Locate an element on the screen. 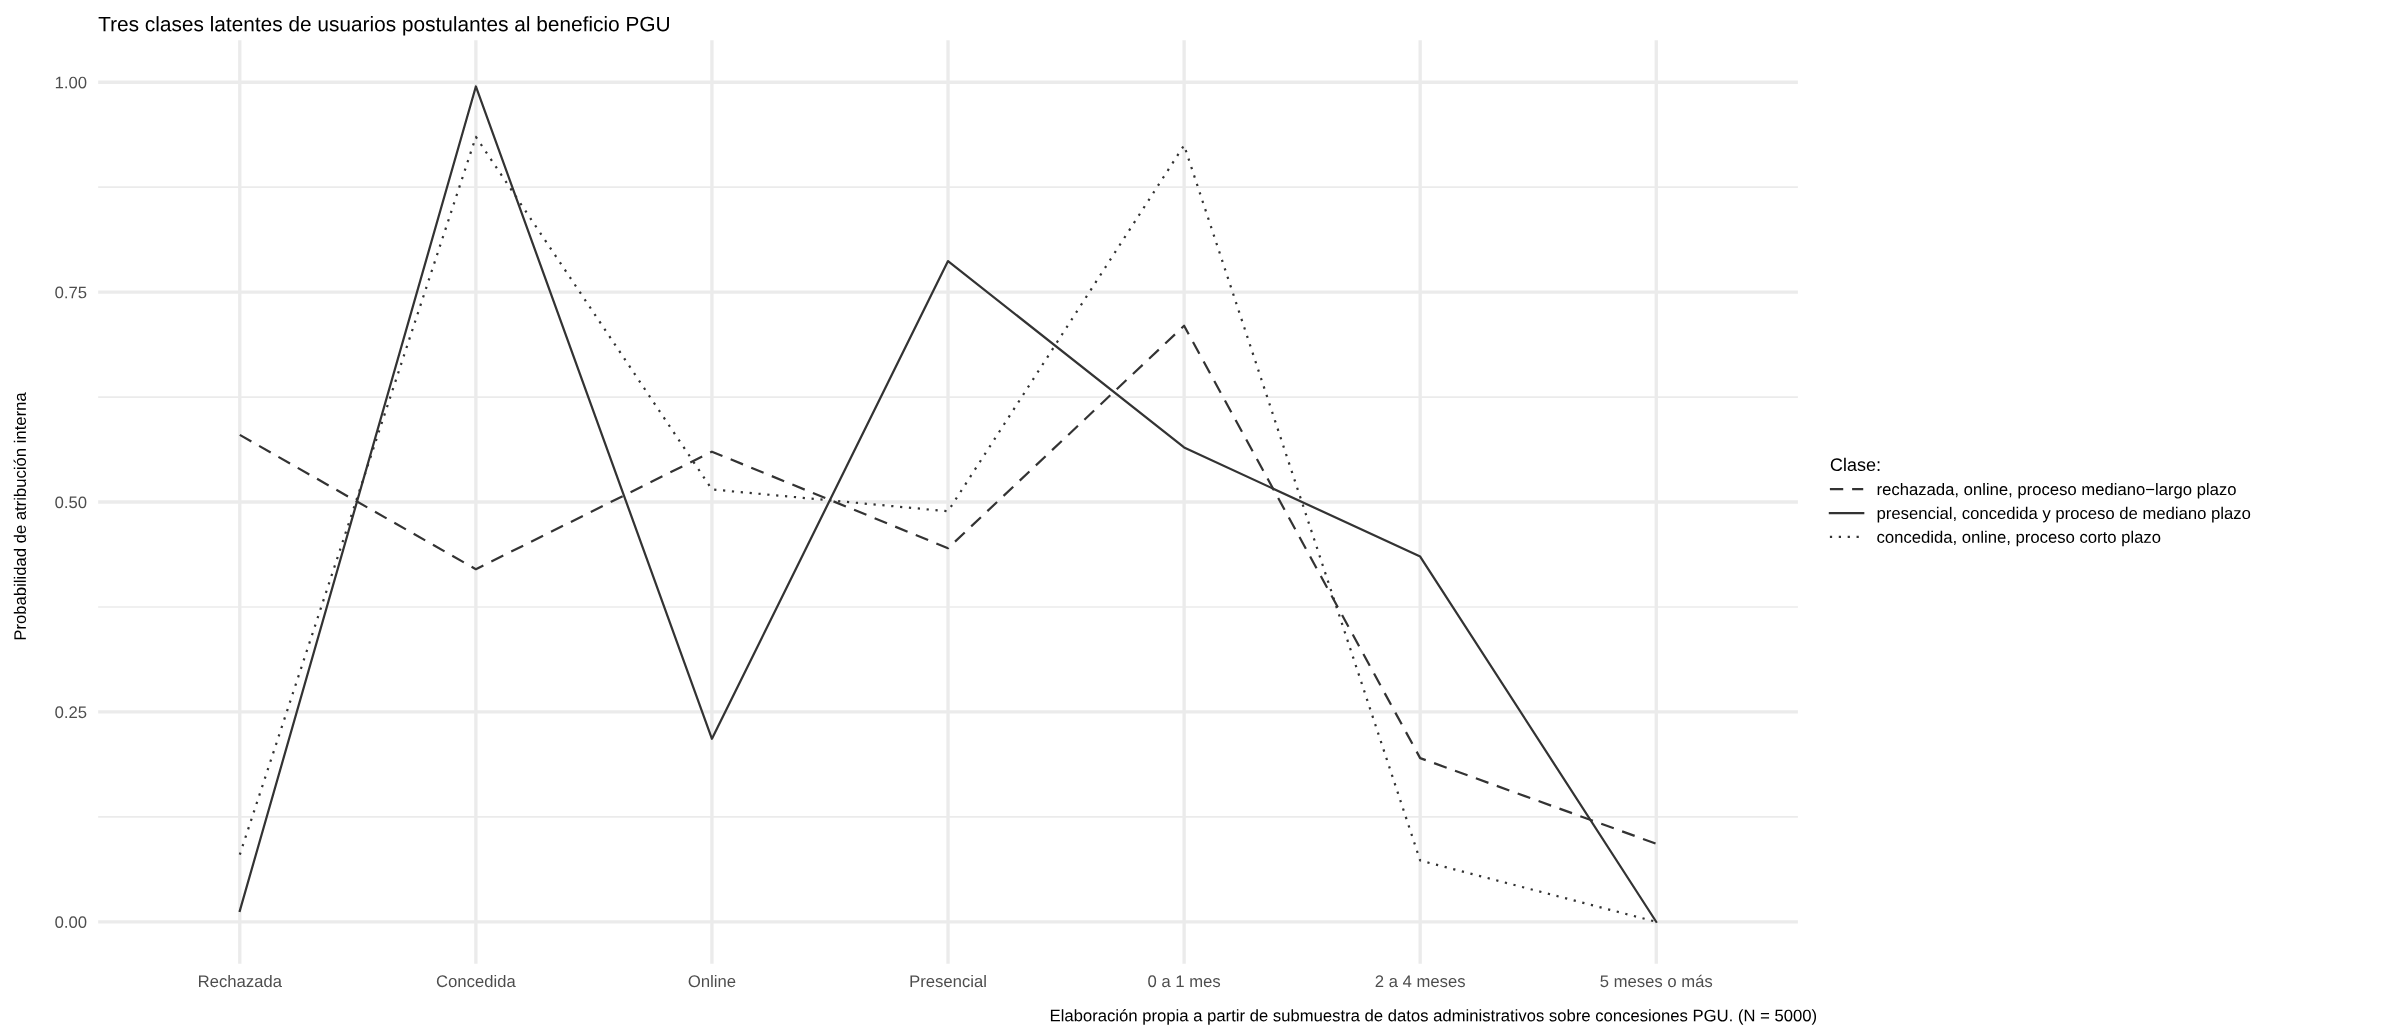 This screenshot has height=1033, width=2394. legend-title: Clase: is located at coordinates (1855, 464).